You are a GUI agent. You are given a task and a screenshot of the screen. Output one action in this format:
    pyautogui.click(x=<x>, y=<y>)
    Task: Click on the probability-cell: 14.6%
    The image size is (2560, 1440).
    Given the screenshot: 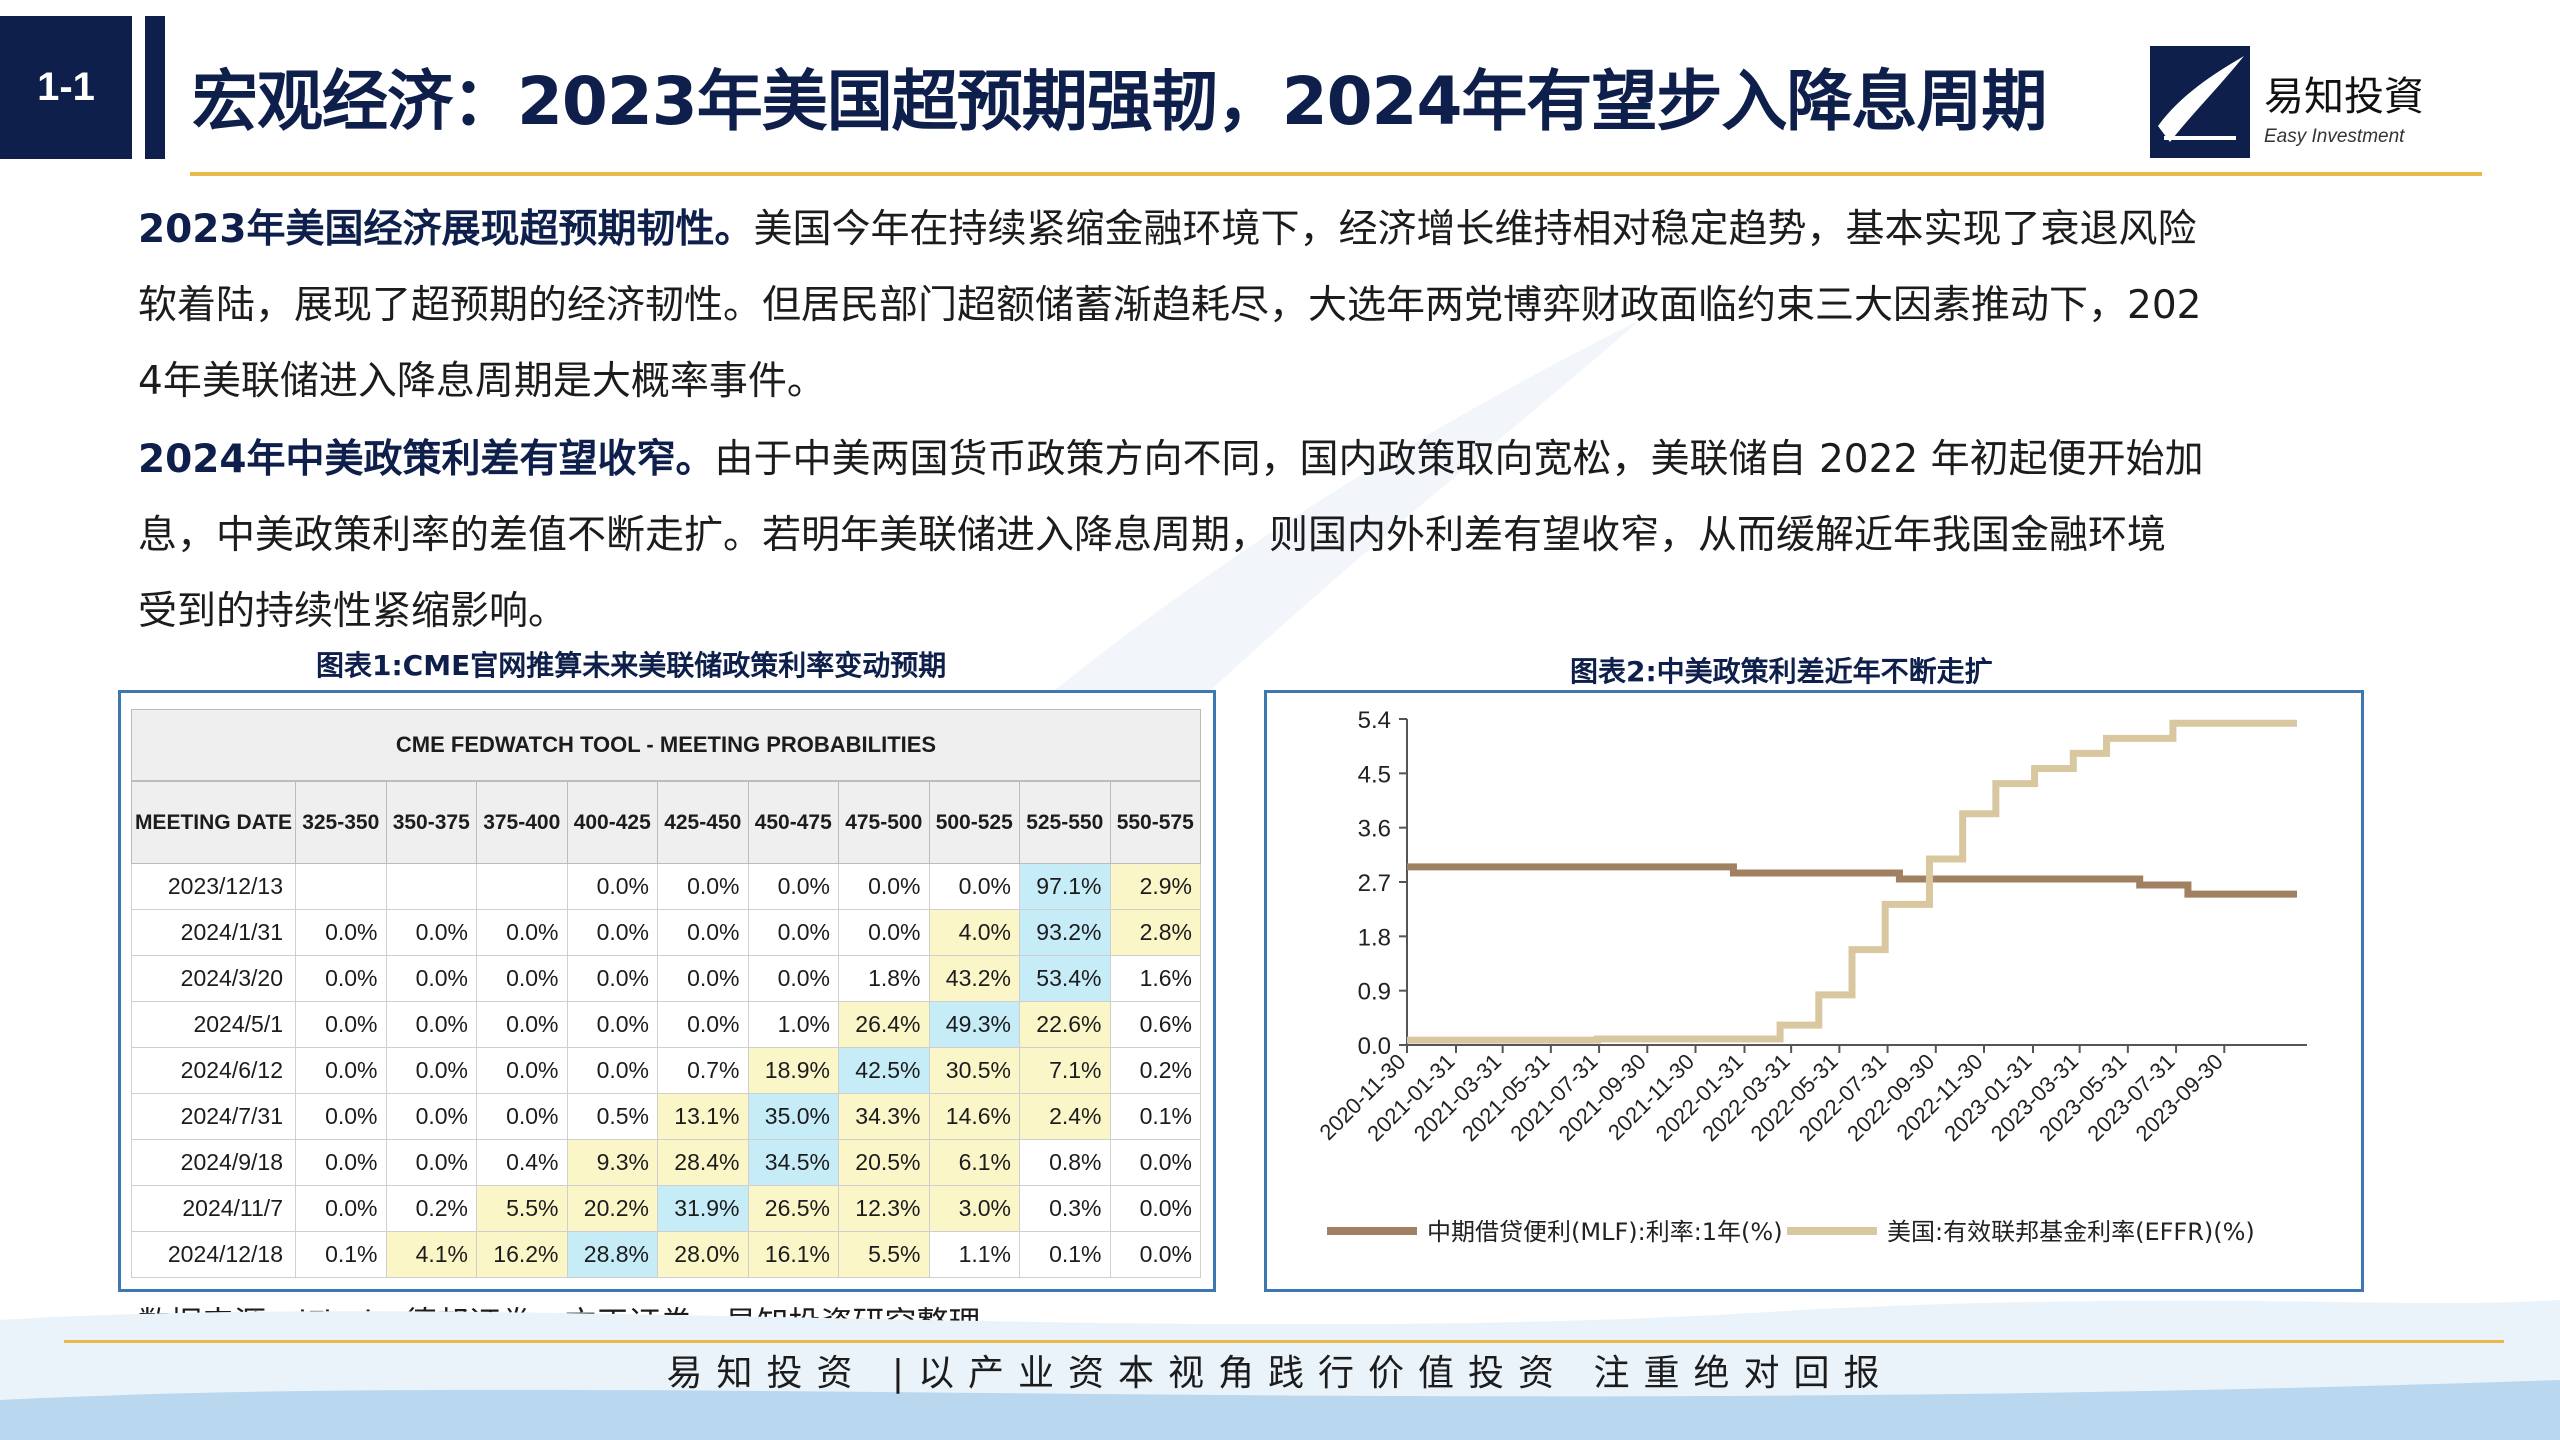 What is the action you would take?
    pyautogui.click(x=974, y=1116)
    